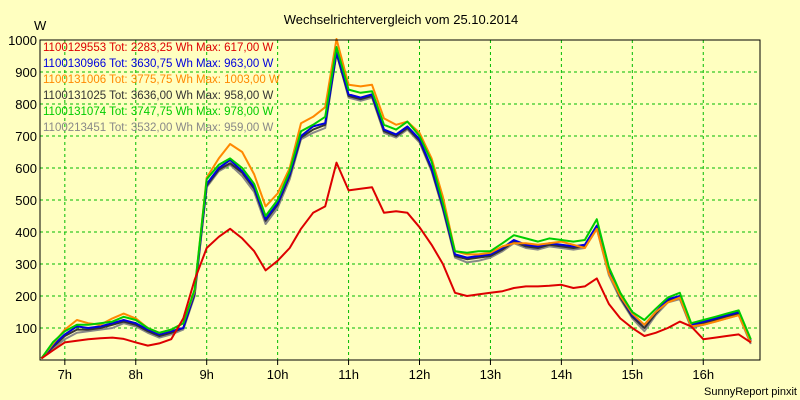 The width and height of the screenshot is (800, 400). What do you see at coordinates (26, 264) in the screenshot?
I see `y-tick-label: 300` at bounding box center [26, 264].